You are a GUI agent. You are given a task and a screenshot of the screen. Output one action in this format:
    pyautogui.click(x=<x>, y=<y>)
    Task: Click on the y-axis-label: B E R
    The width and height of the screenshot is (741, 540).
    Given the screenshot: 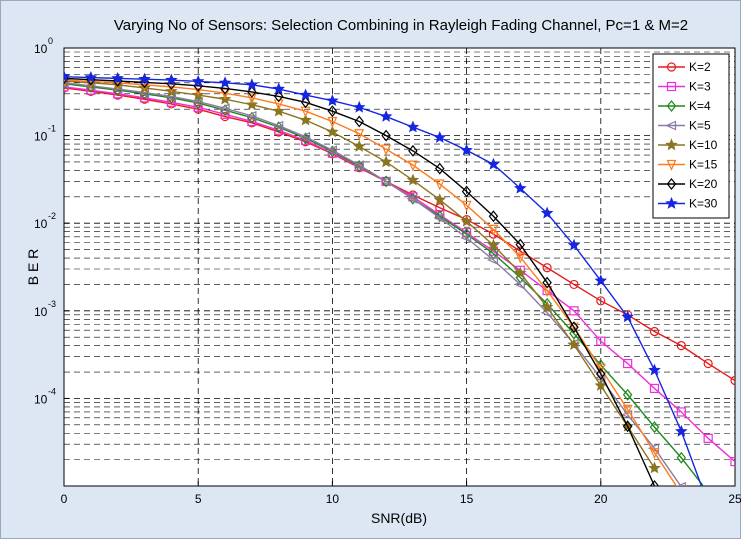 What is the action you would take?
    pyautogui.click(x=33, y=267)
    